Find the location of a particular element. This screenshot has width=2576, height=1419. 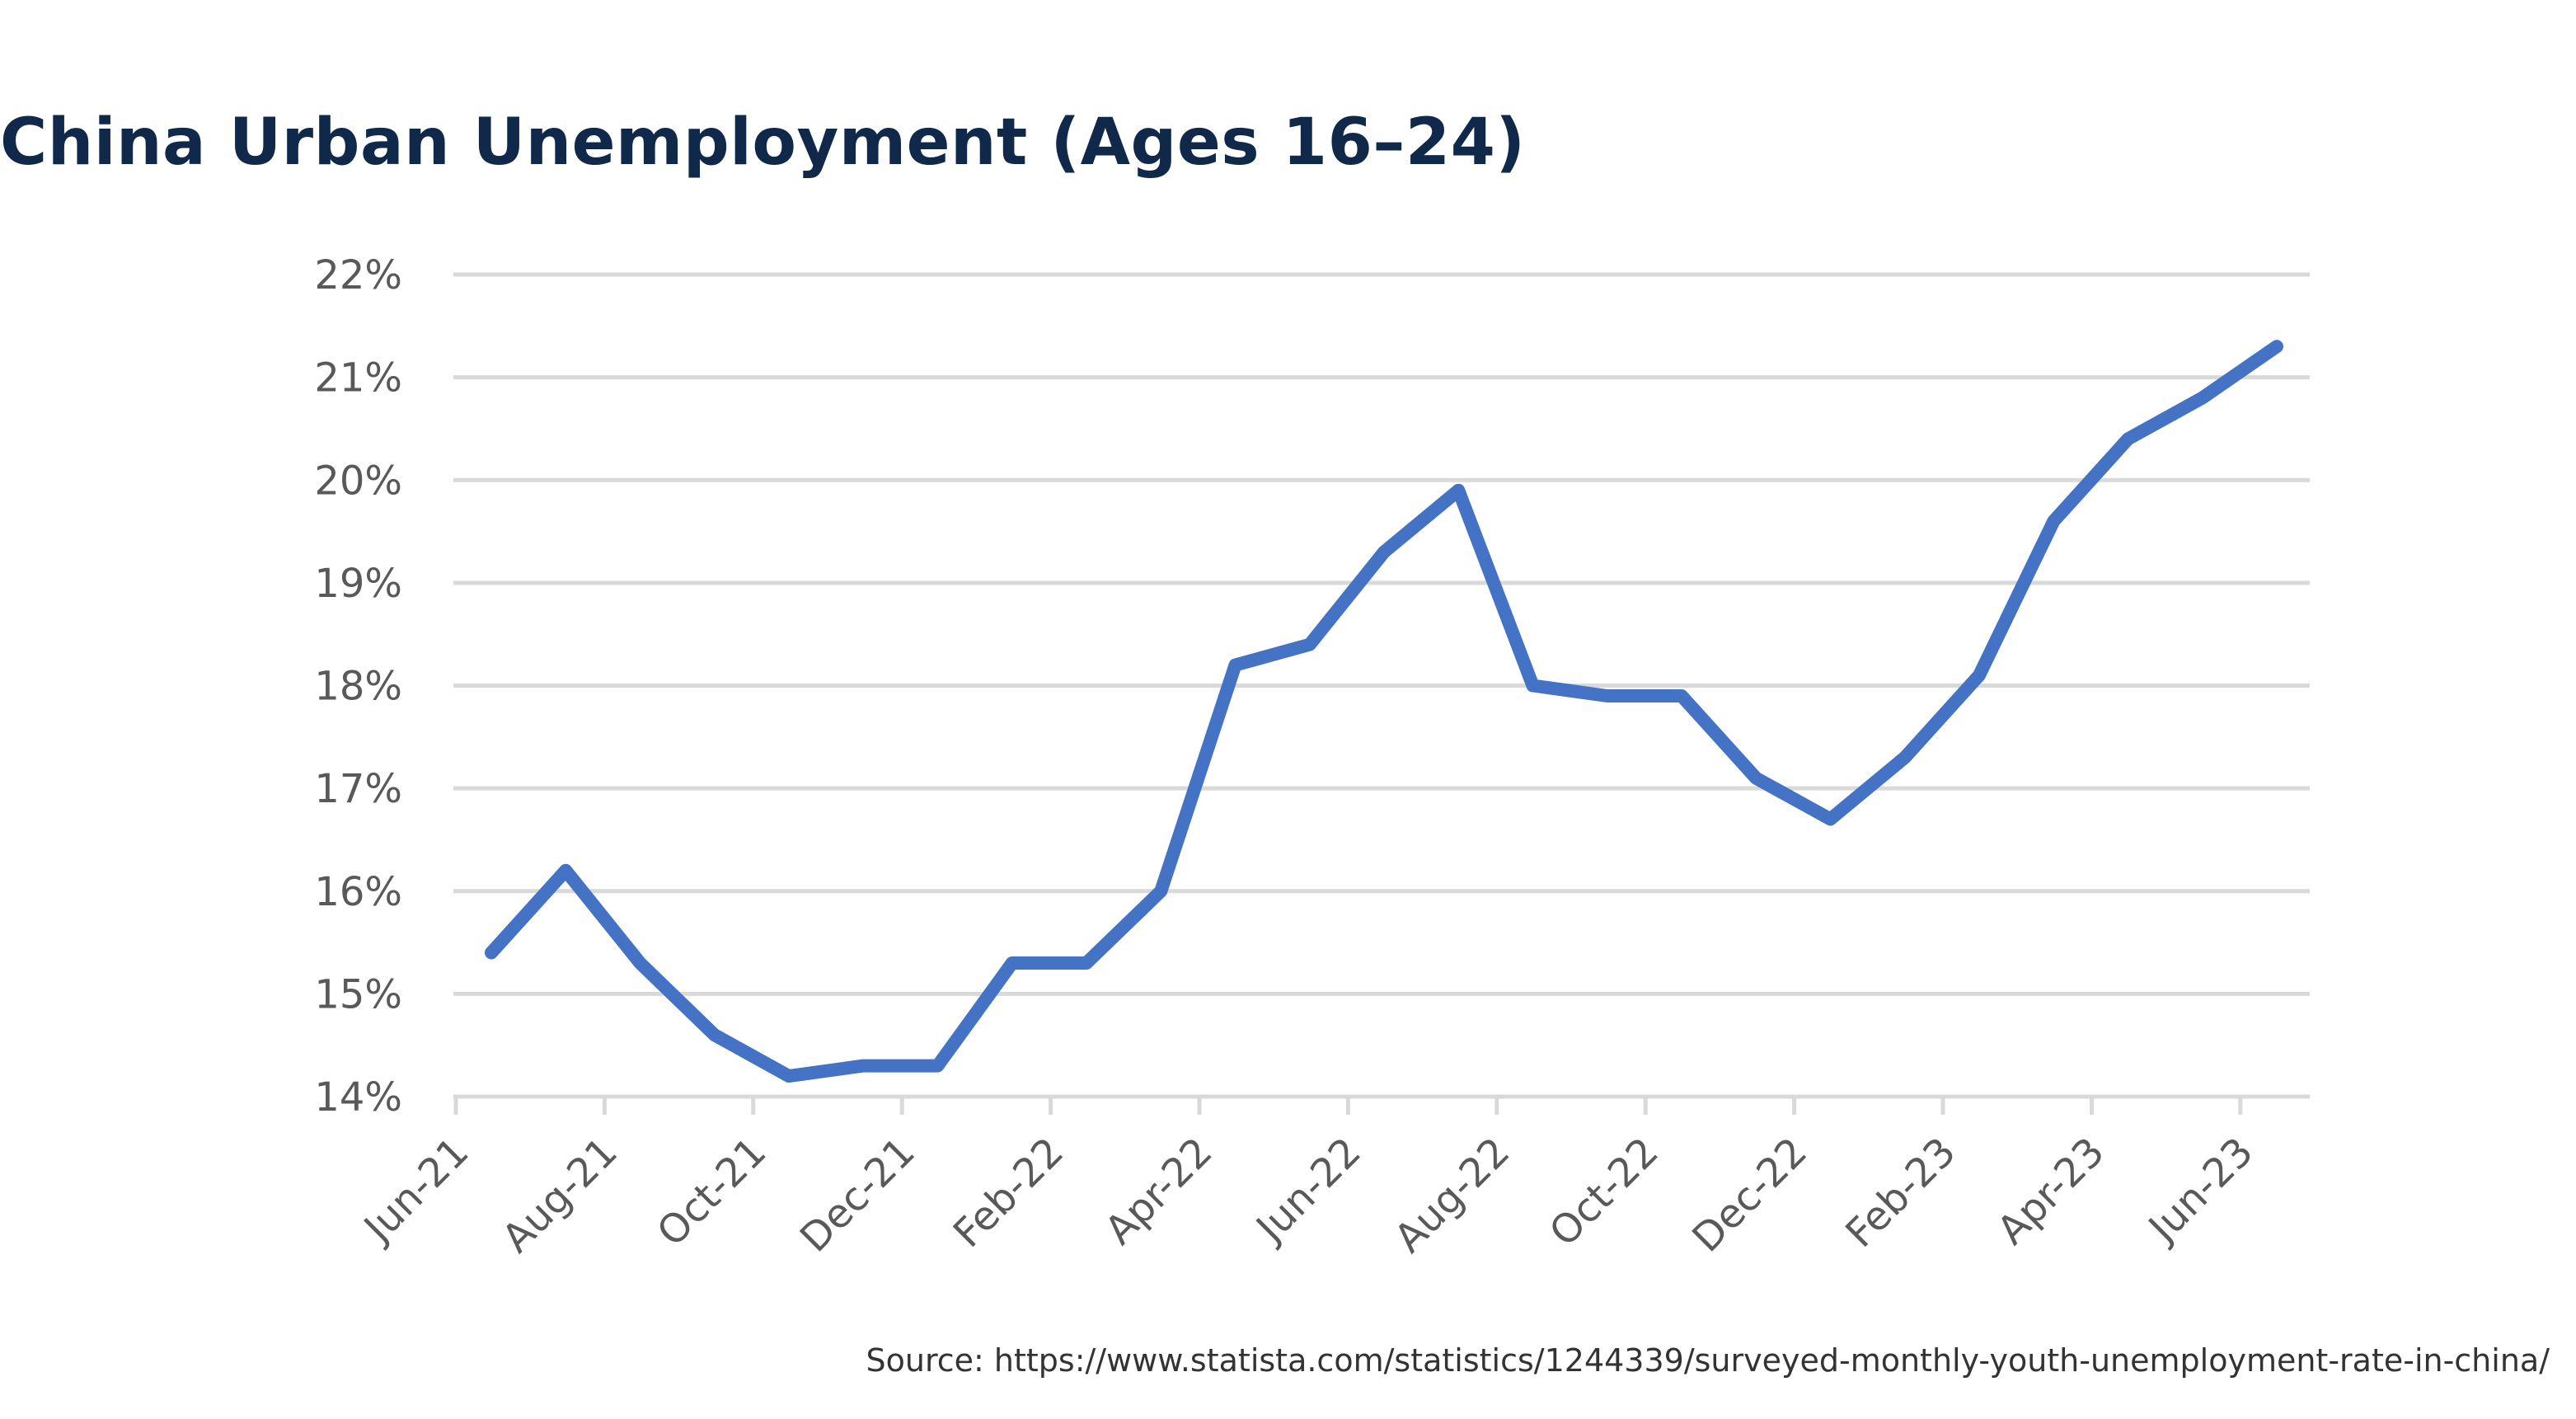

x-axis is located at coordinates (1382, 1104).